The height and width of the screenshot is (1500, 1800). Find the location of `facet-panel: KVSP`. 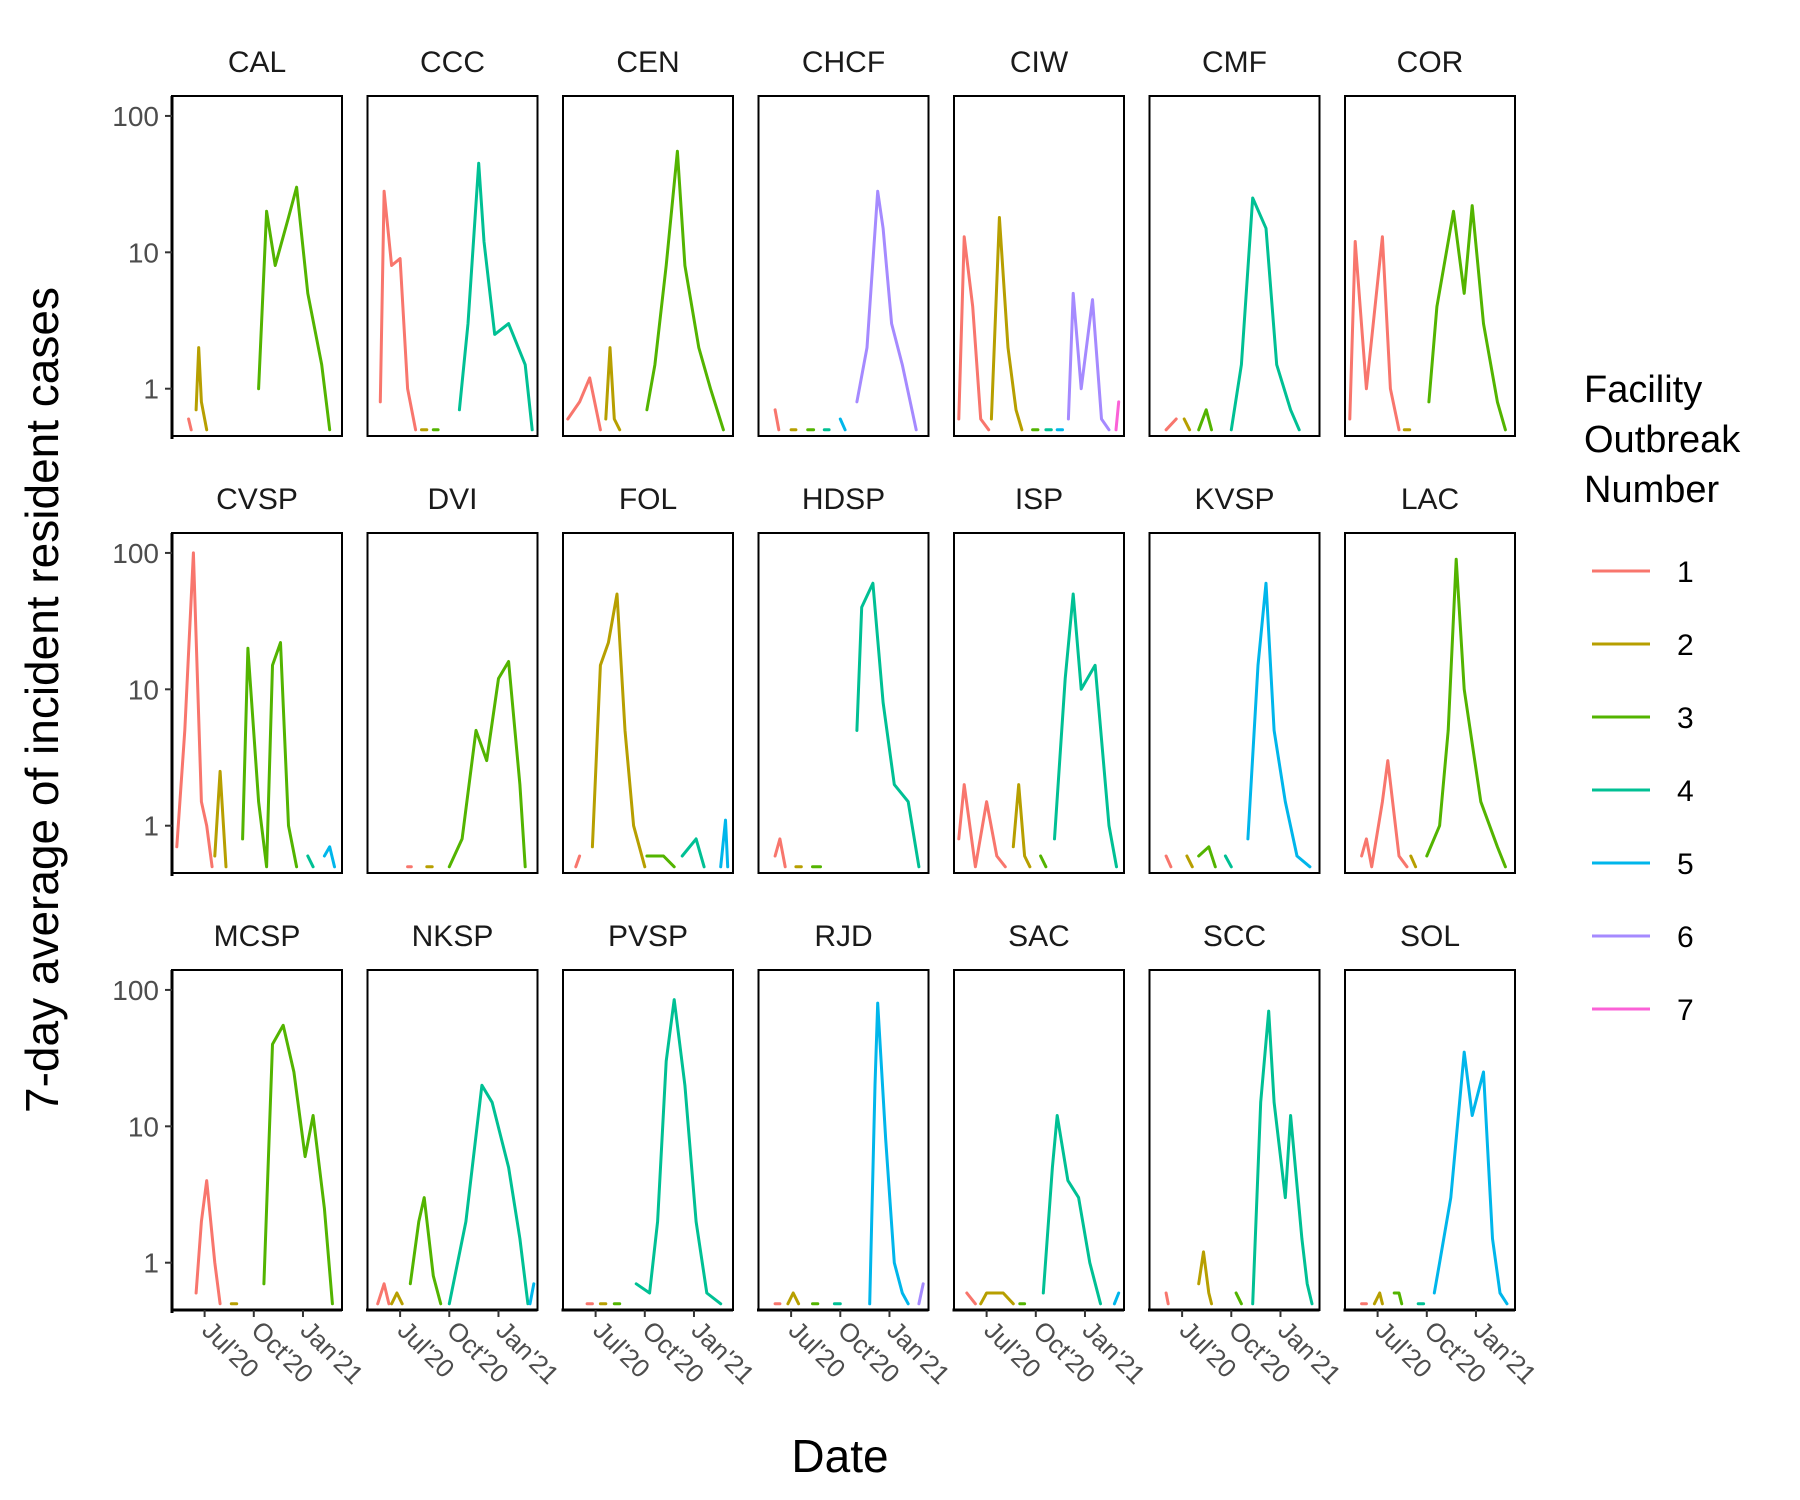

facet-panel: KVSP is located at coordinates (1234, 678).